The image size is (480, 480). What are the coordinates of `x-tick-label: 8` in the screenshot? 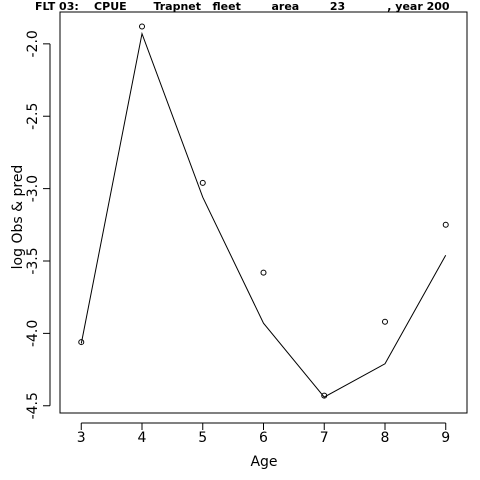 It's located at (385, 438).